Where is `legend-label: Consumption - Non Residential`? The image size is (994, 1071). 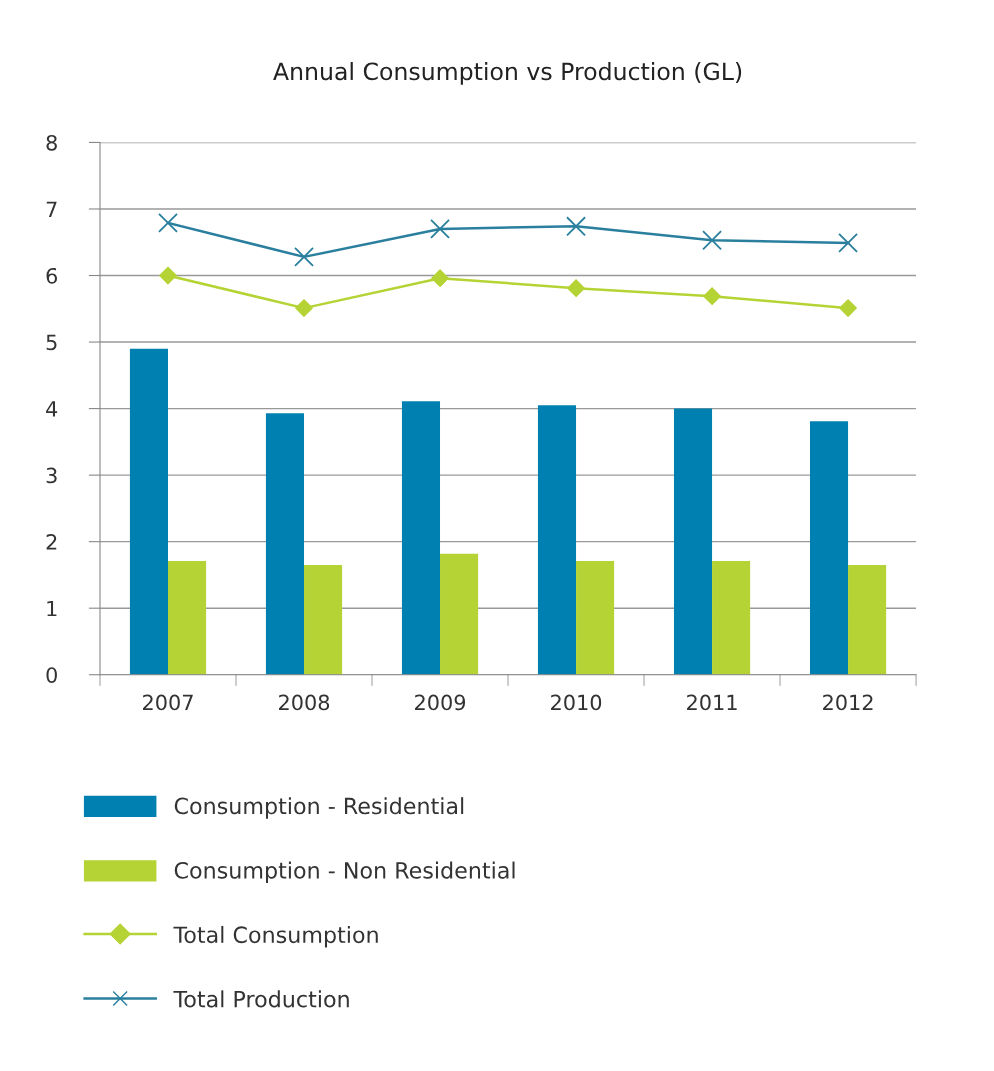 legend-label: Consumption - Non Residential is located at coordinates (344, 872).